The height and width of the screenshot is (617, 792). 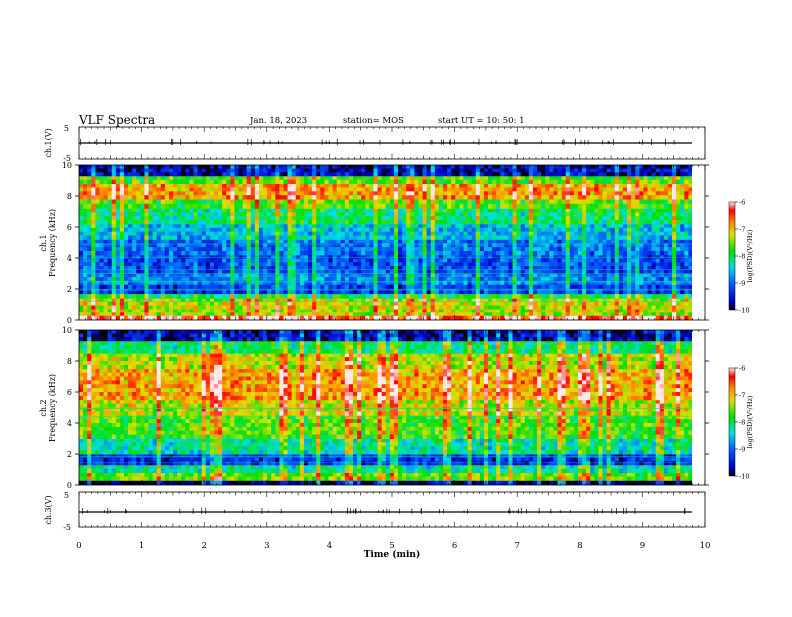 What do you see at coordinates (52, 408) in the screenshot?
I see `ch2-spectrogram-ylabel-frequency: Frequency (kHz)` at bounding box center [52, 408].